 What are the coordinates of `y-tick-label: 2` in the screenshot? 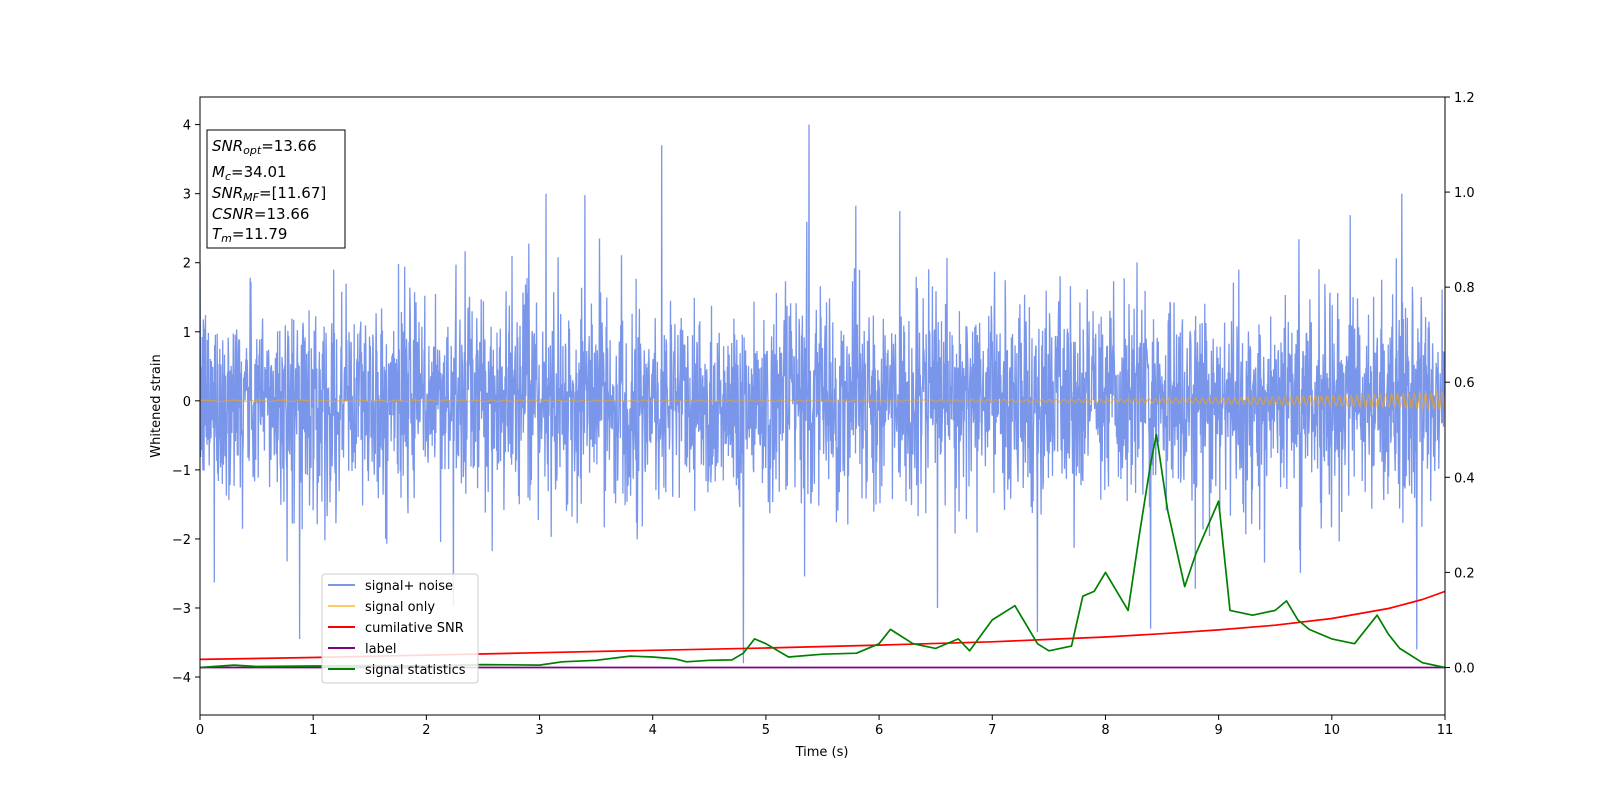 It's located at (187, 264).